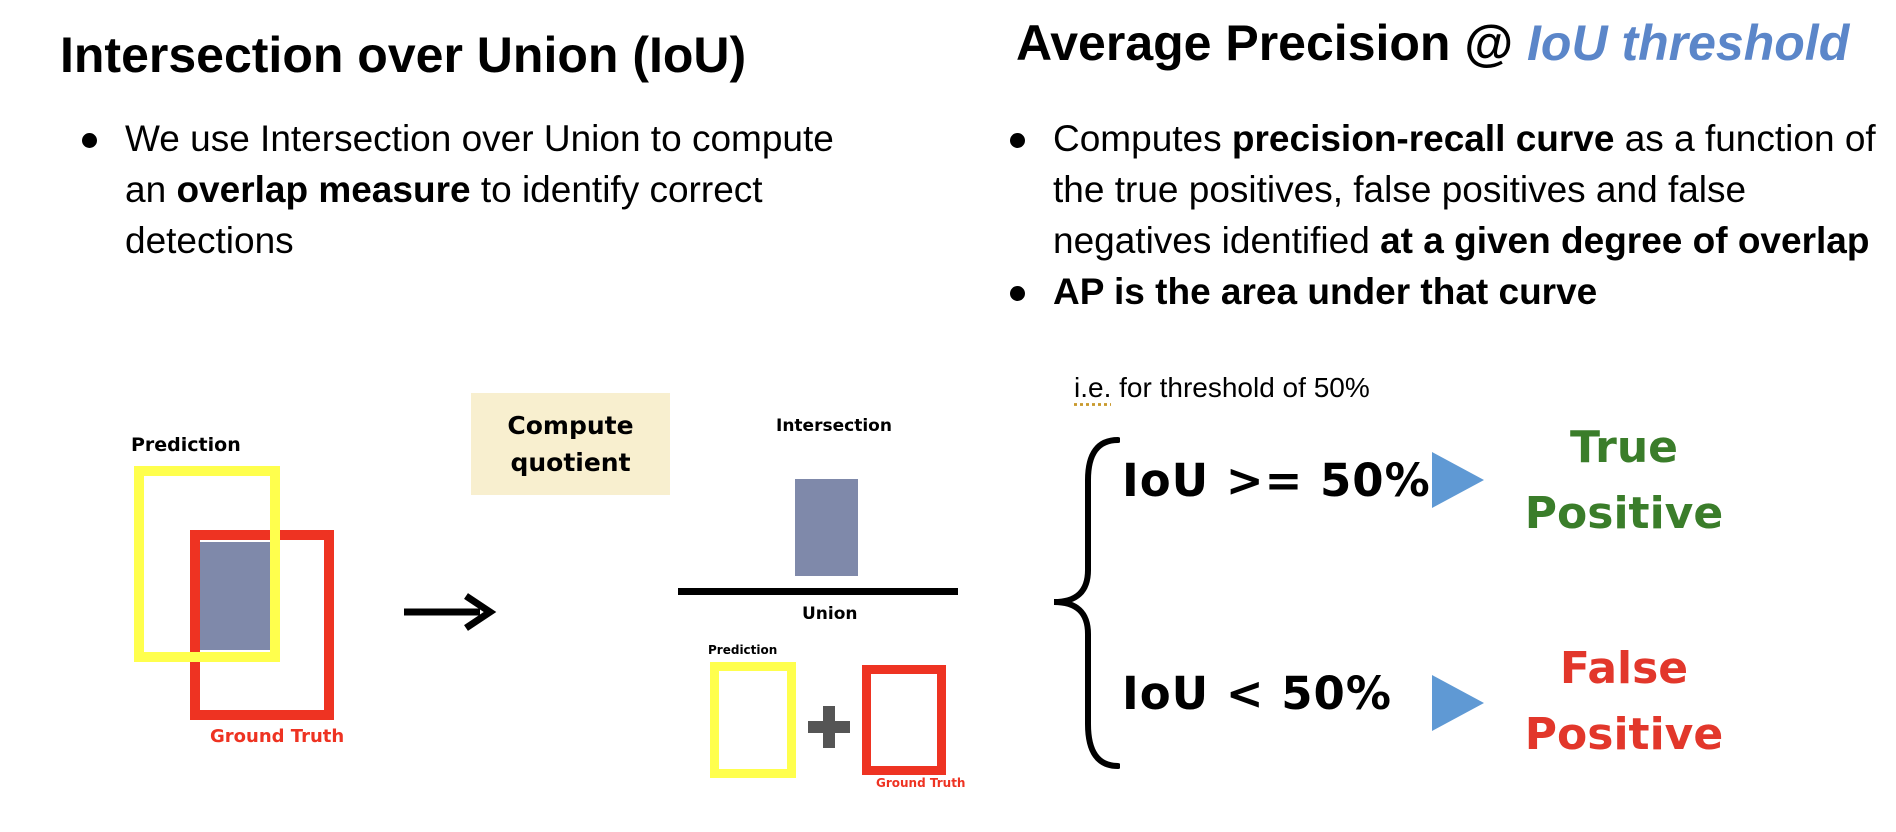  Describe the element at coordinates (1625, 240) in the screenshot. I see `ap-bullet-1-bold-2: at a given degree of overlap` at that location.